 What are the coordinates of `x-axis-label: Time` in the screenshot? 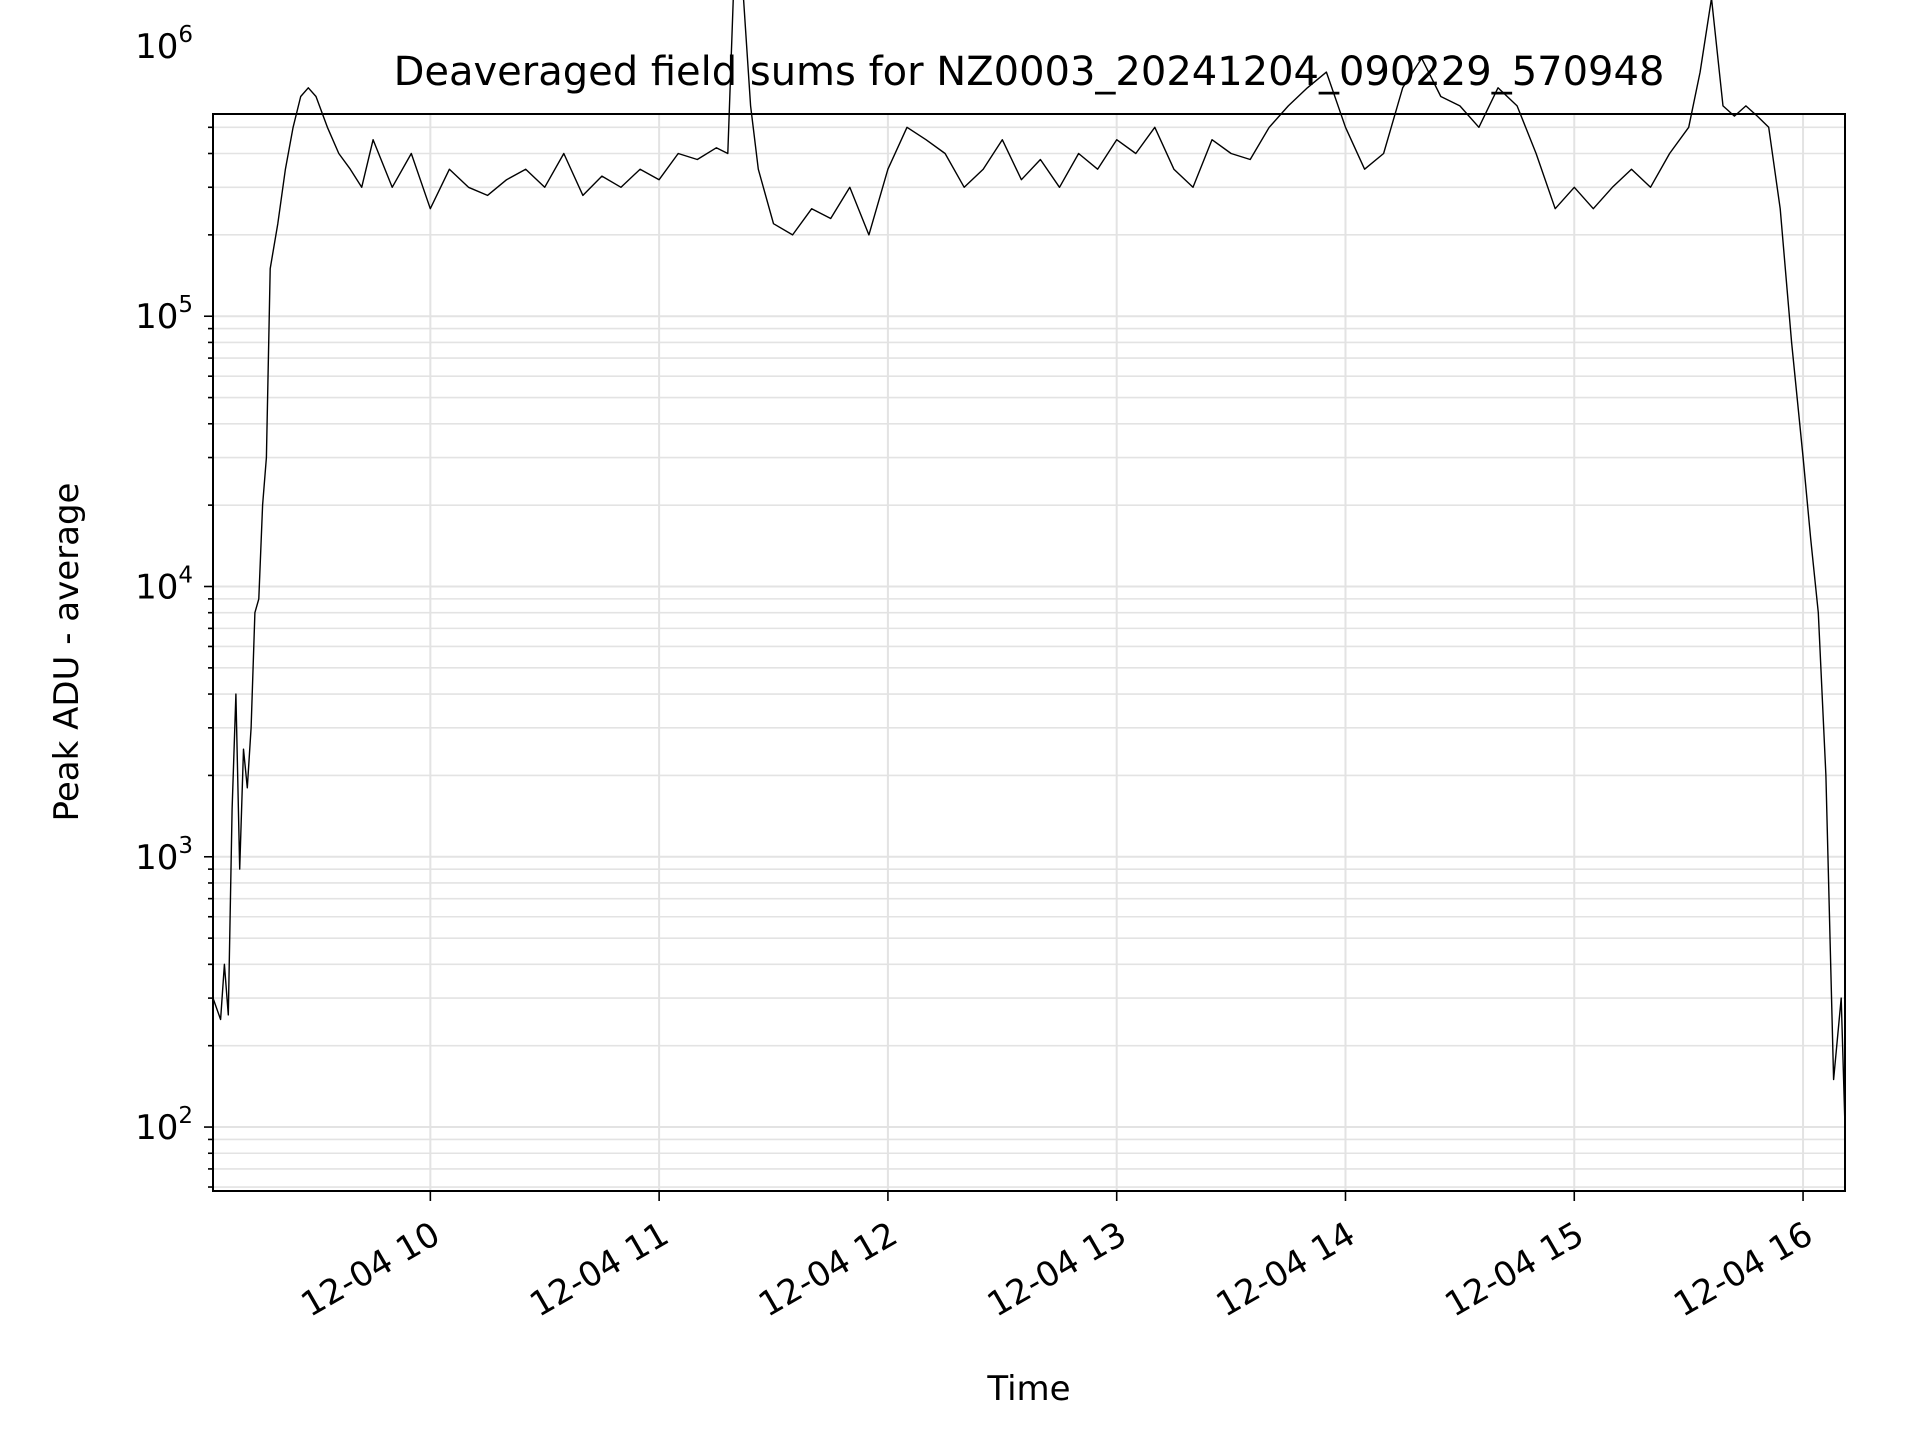 It's located at (1028, 1389).